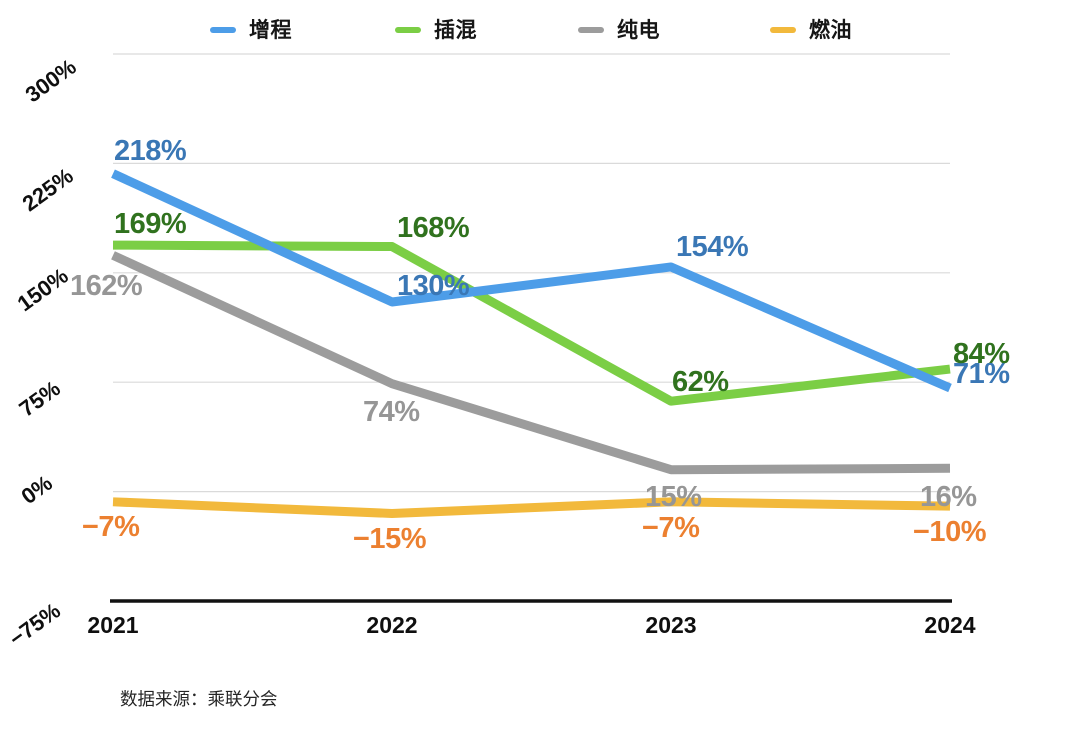  I want to click on value-label-增程-2023: 154%, so click(712, 246).